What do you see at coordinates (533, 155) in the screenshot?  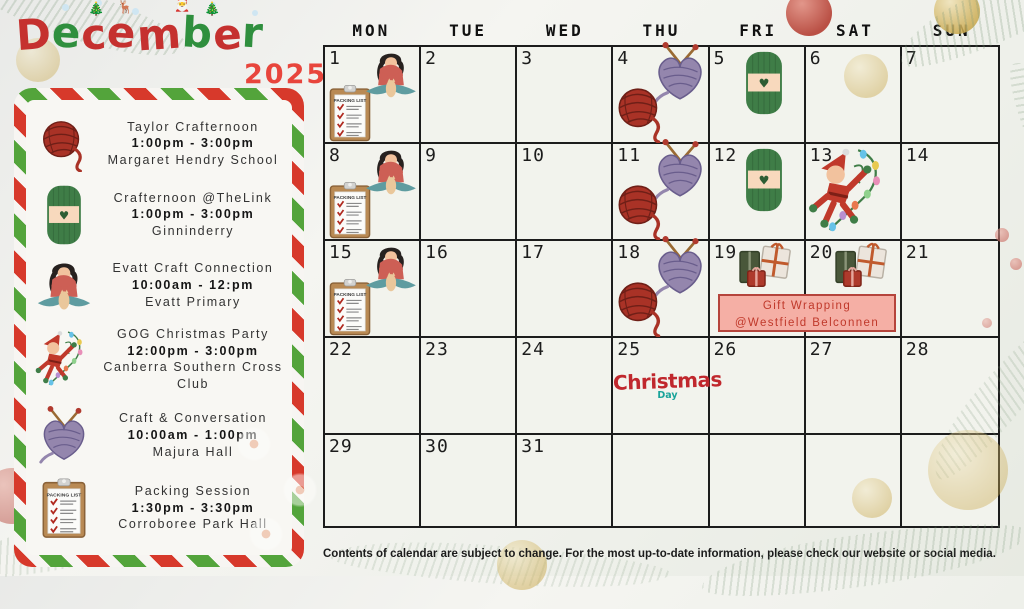 I see `date-number: 10` at bounding box center [533, 155].